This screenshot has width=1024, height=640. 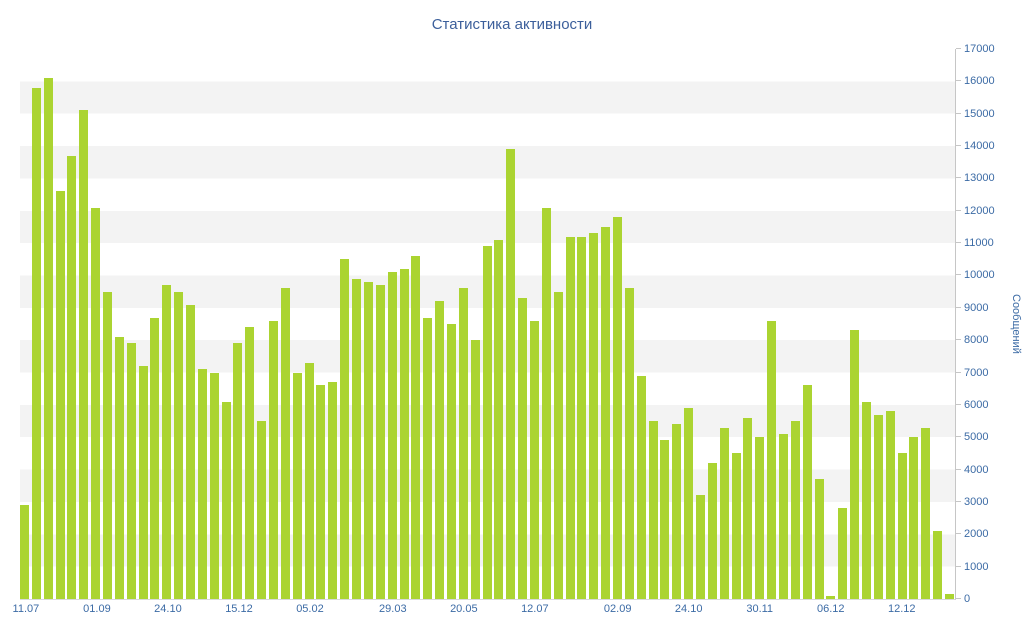 What do you see at coordinates (97, 609) in the screenshot?
I see `x-tick-label: 01.09` at bounding box center [97, 609].